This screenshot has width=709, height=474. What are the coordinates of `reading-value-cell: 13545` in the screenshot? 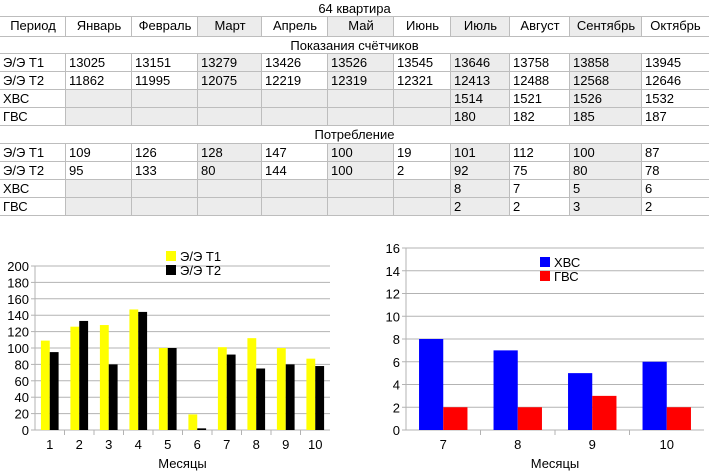 It's located at (415, 62).